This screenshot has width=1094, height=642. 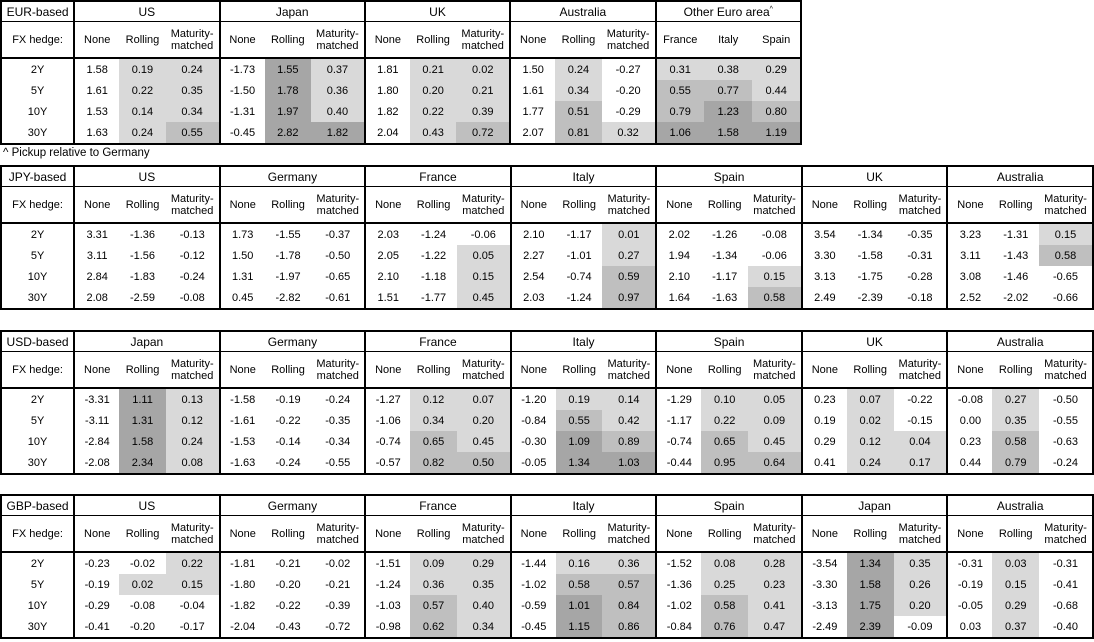 I want to click on value-cell: 1.97, so click(x=288, y=111).